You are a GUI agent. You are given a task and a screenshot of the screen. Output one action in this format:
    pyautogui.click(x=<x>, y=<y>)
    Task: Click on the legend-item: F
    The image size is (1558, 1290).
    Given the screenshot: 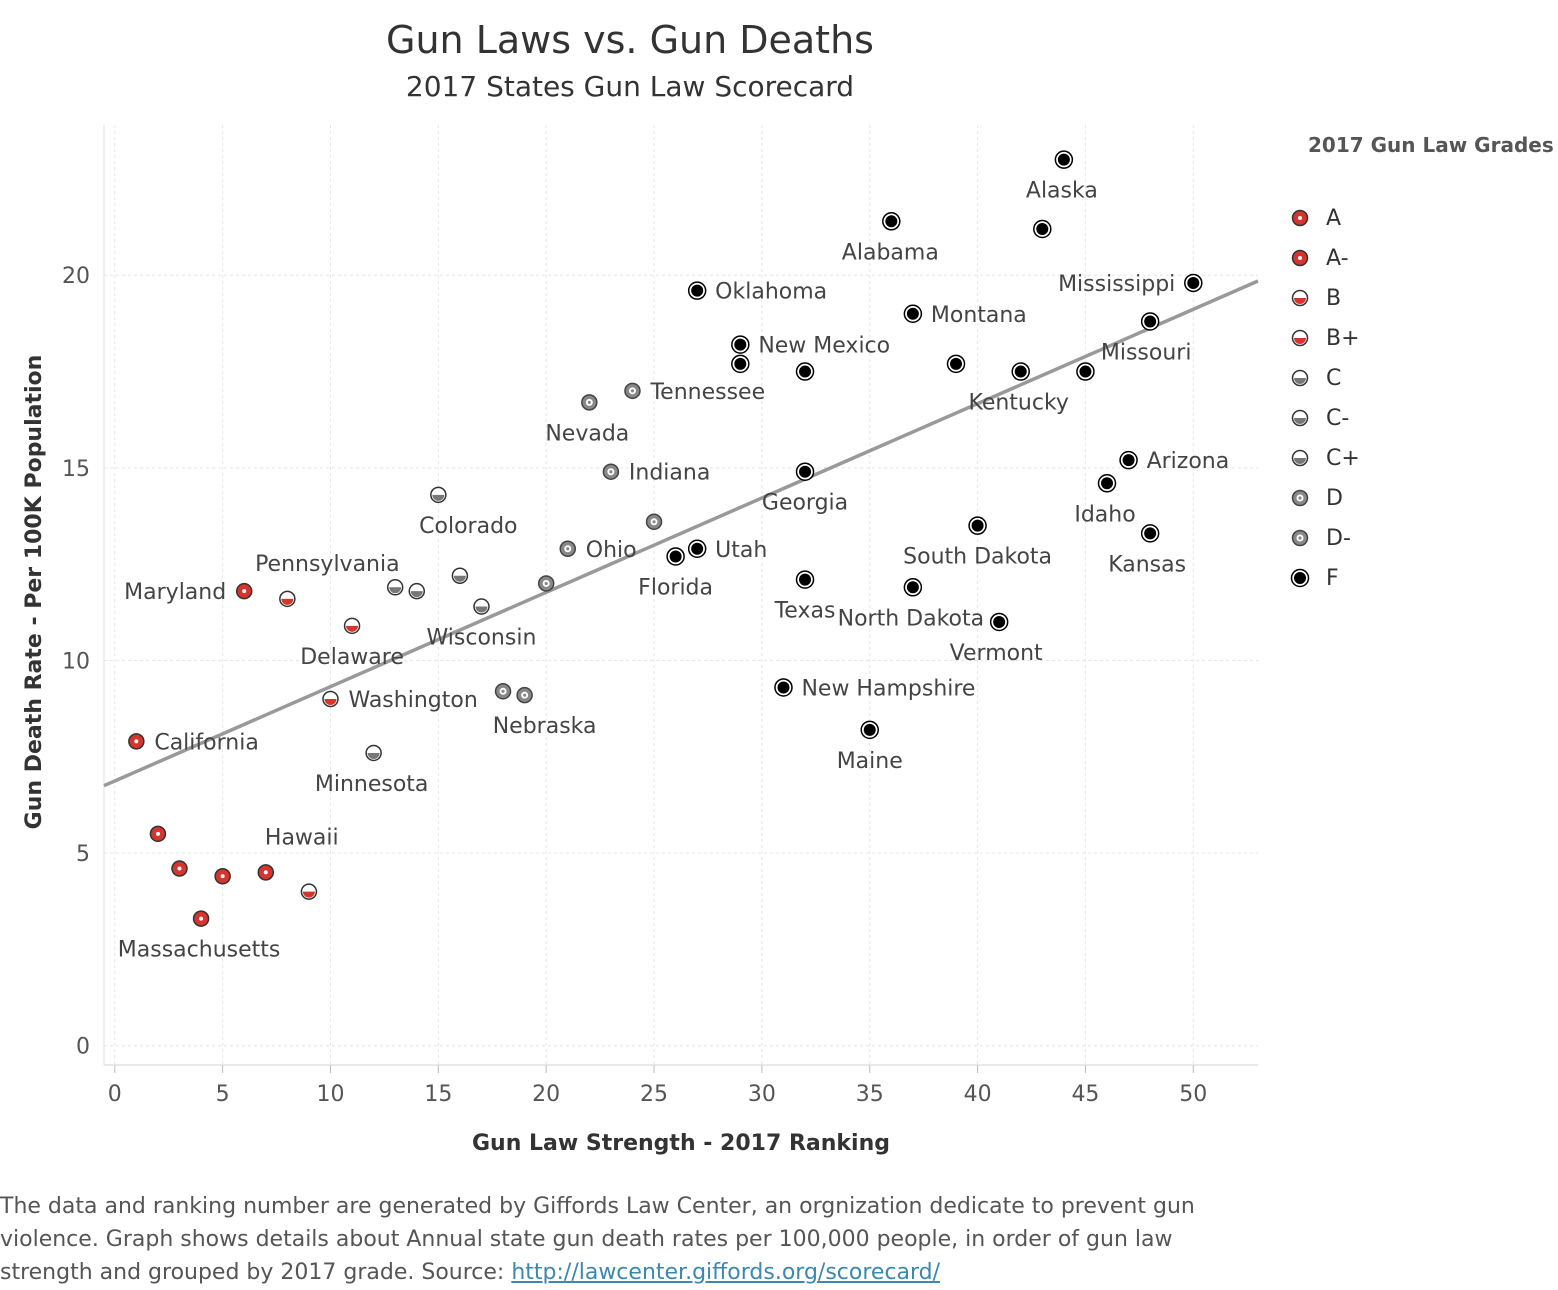 What is the action you would take?
    pyautogui.click(x=1324, y=578)
    